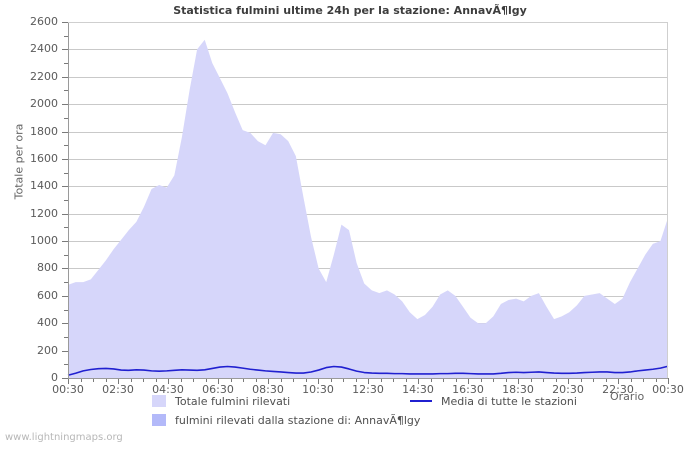 Image resolution: width=700 pixels, height=450 pixels. I want to click on y-tick-label: 800, so click(47, 268).